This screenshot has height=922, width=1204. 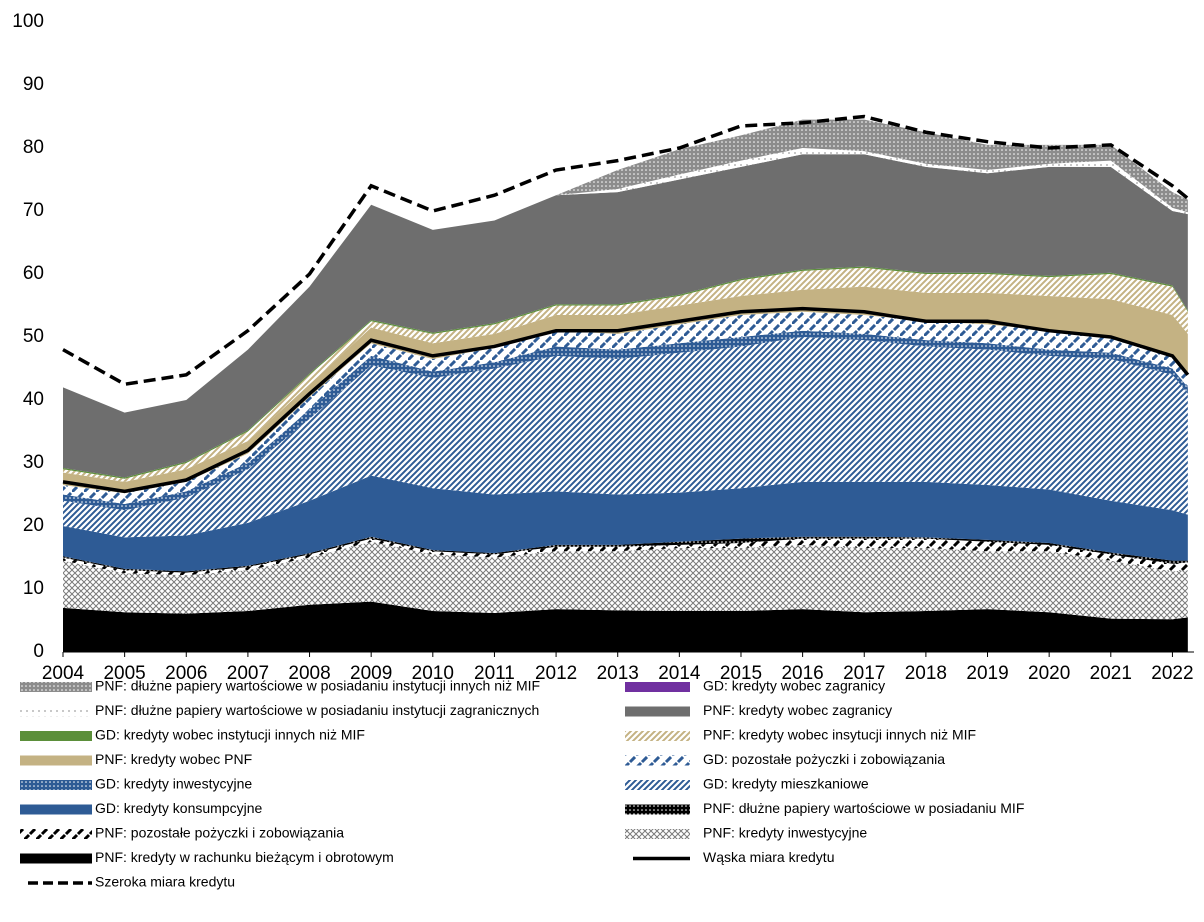 I want to click on x-tick-label: 2004, so click(x=63, y=673).